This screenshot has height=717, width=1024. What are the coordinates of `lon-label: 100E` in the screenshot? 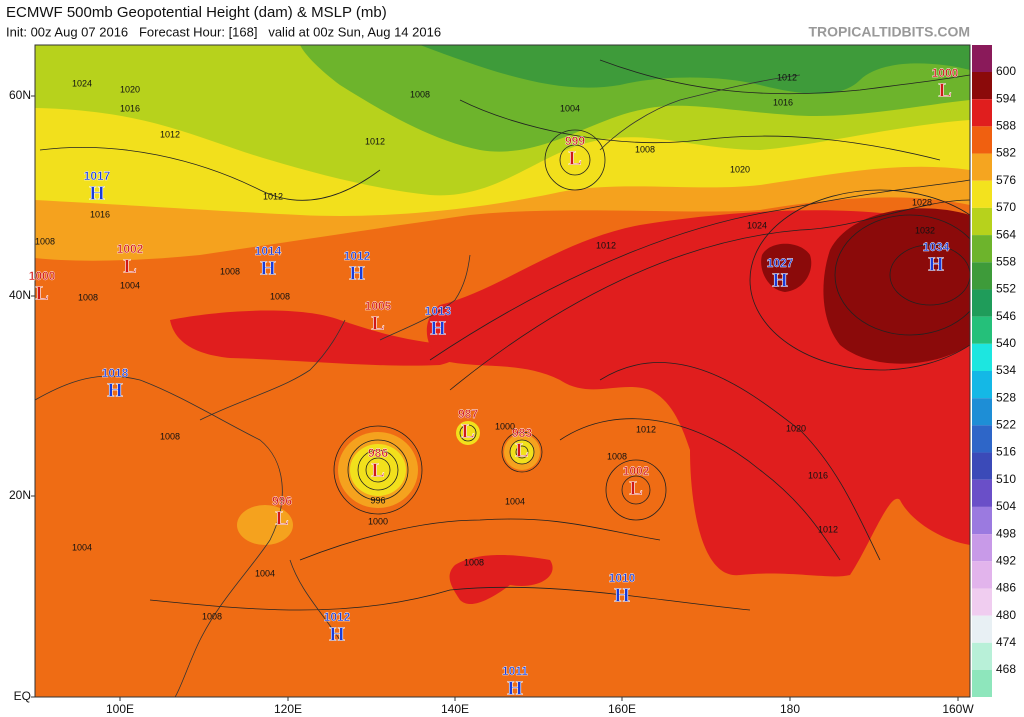 It's located at (120, 709).